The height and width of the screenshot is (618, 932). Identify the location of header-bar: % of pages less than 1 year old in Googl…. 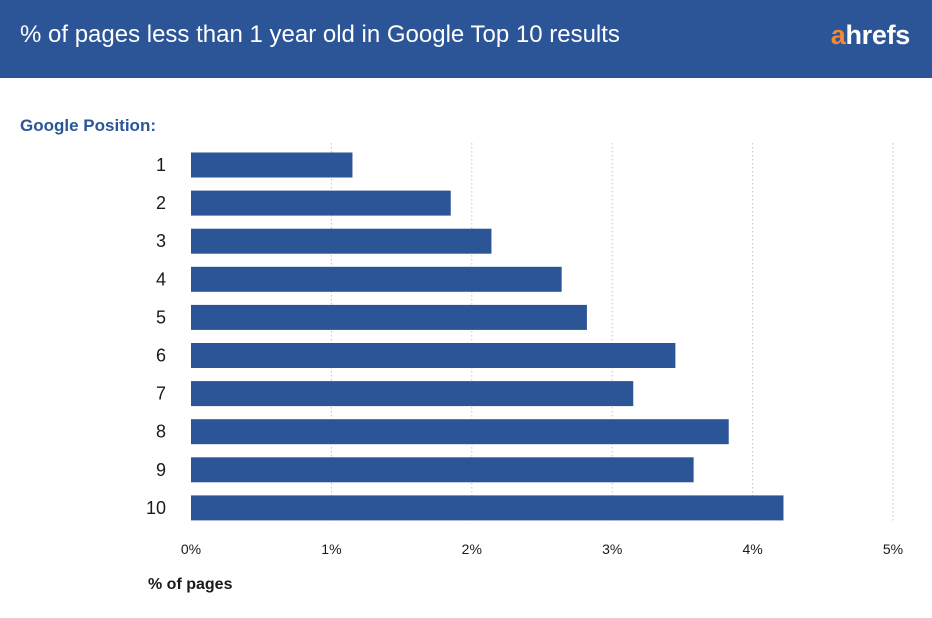
(466, 39).